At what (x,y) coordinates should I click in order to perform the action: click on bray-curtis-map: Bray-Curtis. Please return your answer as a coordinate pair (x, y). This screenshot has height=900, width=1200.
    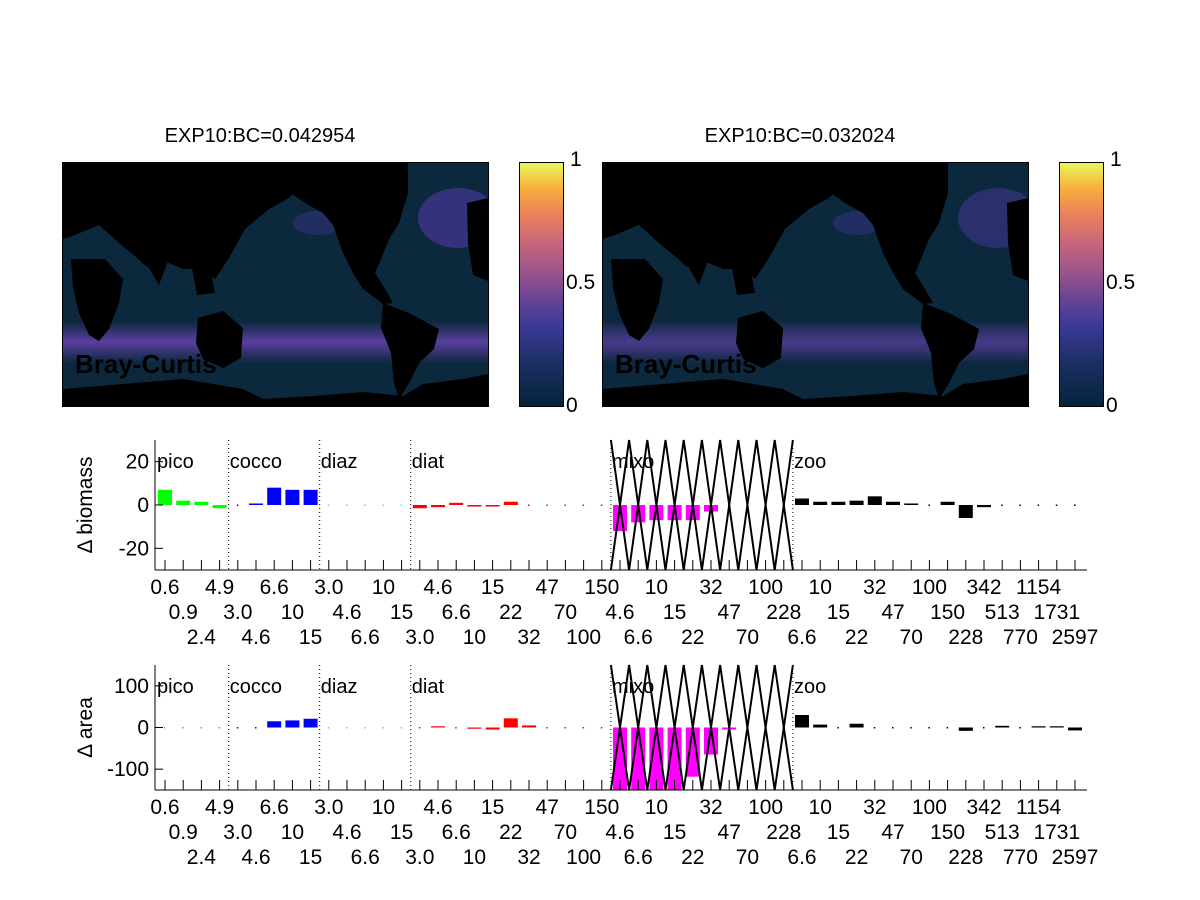
    Looking at the image, I should click on (815, 284).